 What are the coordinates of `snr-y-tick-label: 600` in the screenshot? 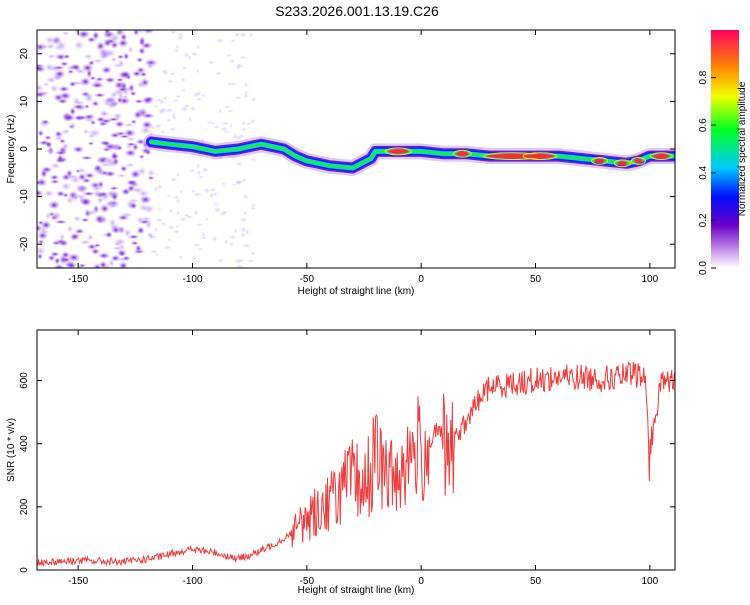 It's located at (24, 380).